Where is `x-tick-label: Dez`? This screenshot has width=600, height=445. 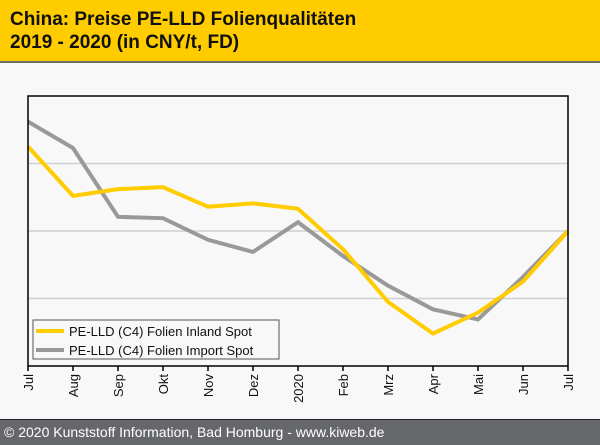
x-tick-label: Dez is located at coordinates (253, 385).